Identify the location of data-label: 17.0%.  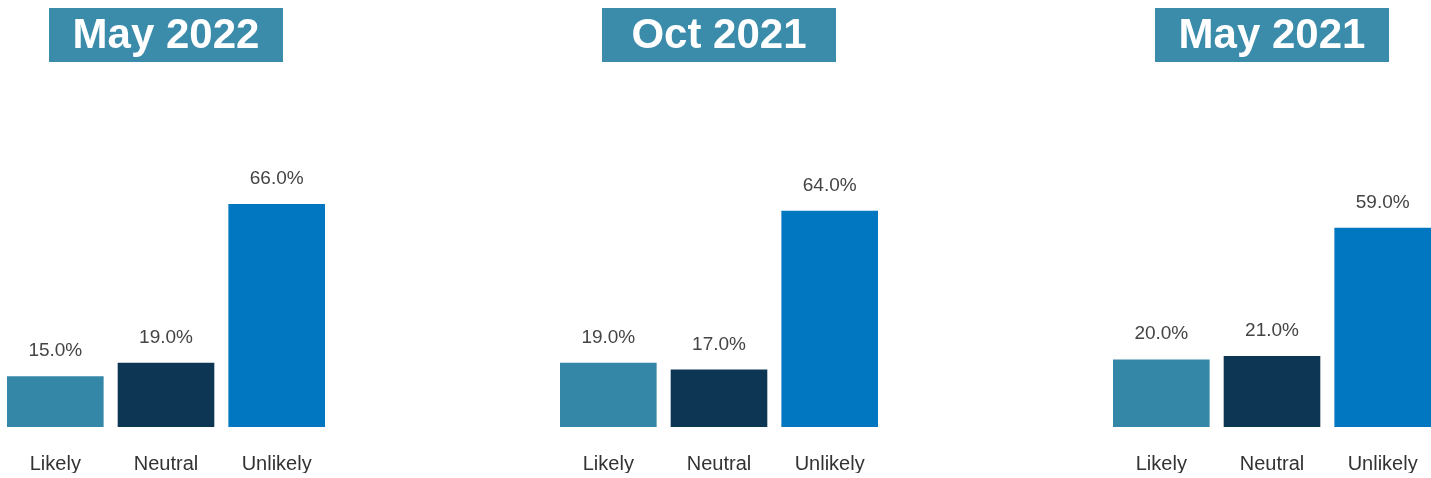
(719, 343).